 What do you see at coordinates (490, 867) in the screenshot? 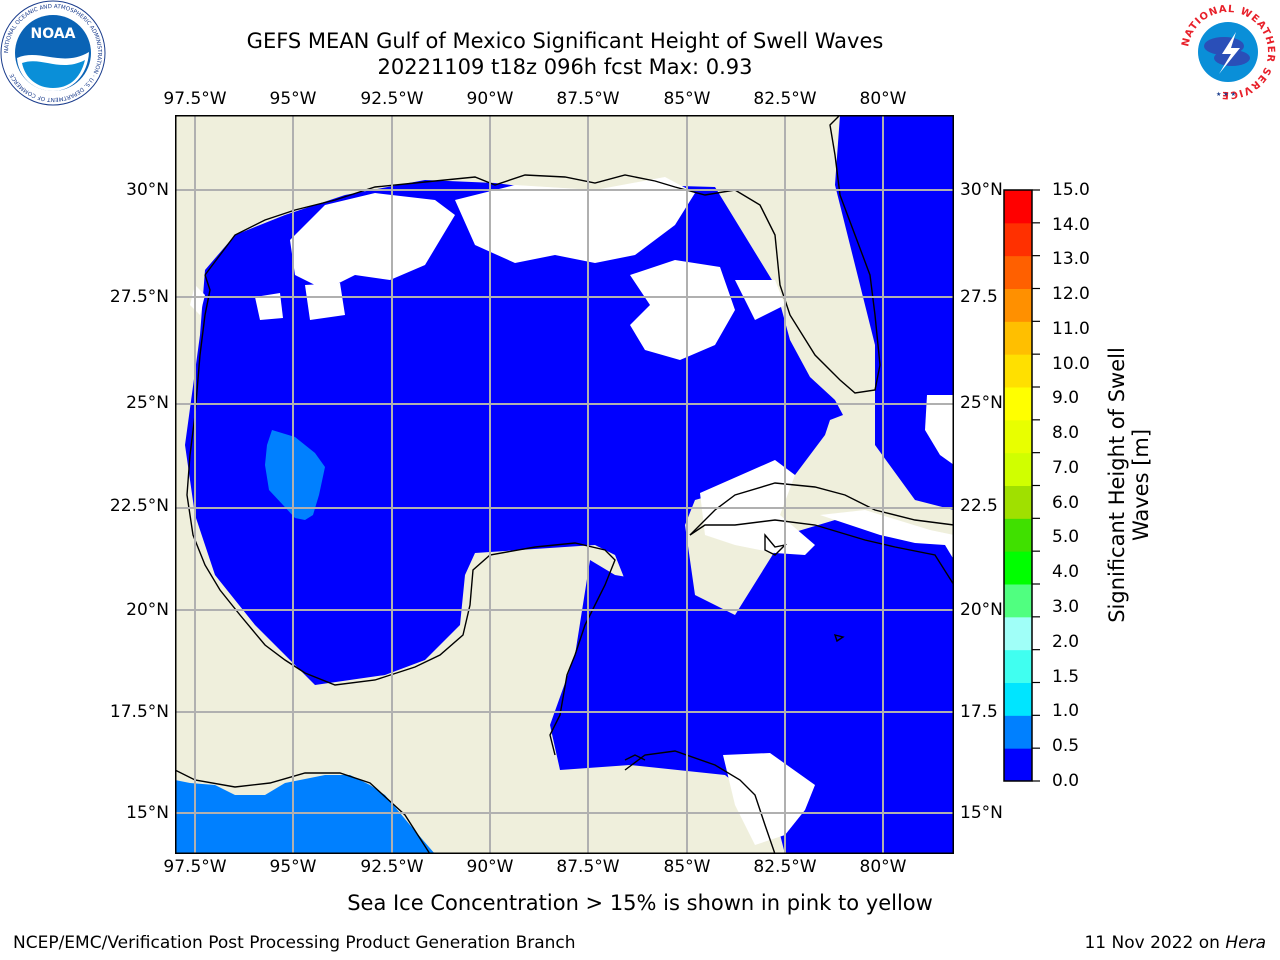
I see `lon-tick-bottom: 90°W` at bounding box center [490, 867].